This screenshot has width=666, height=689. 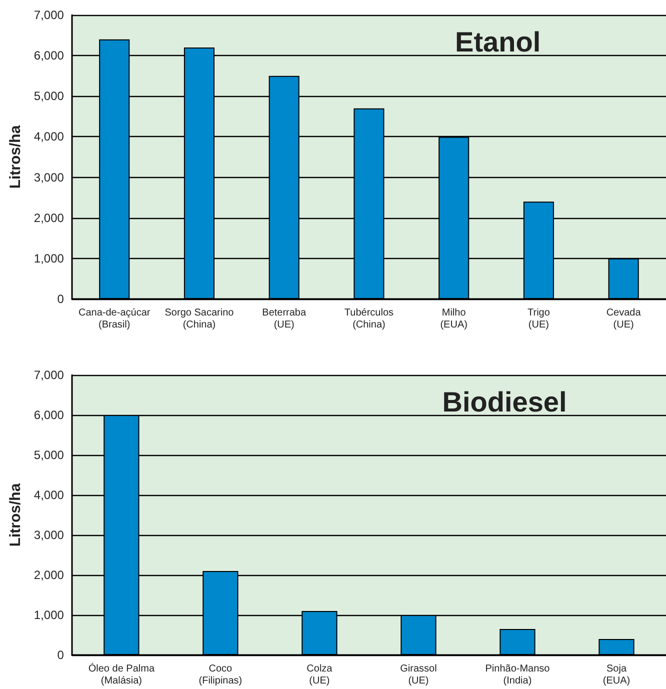 I want to click on chart-title: Etanol, so click(x=498, y=42).